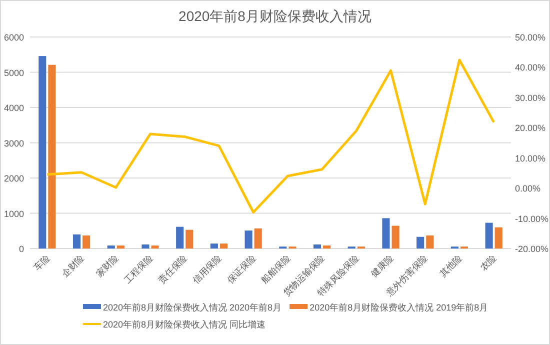  I want to click on y2-tick-label: 40.00%, so click(530, 67).